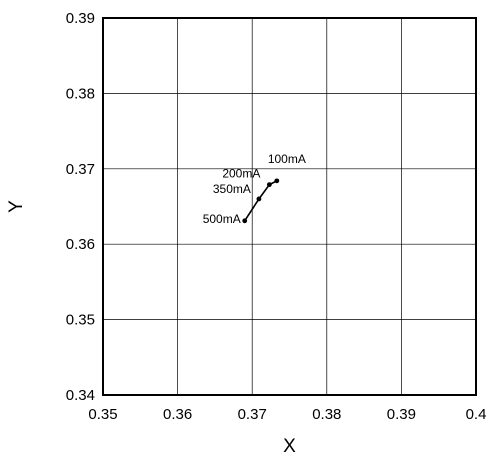 The width and height of the screenshot is (491, 459). Describe the element at coordinates (177, 414) in the screenshot. I see `x-tick-label: 0.36` at that location.